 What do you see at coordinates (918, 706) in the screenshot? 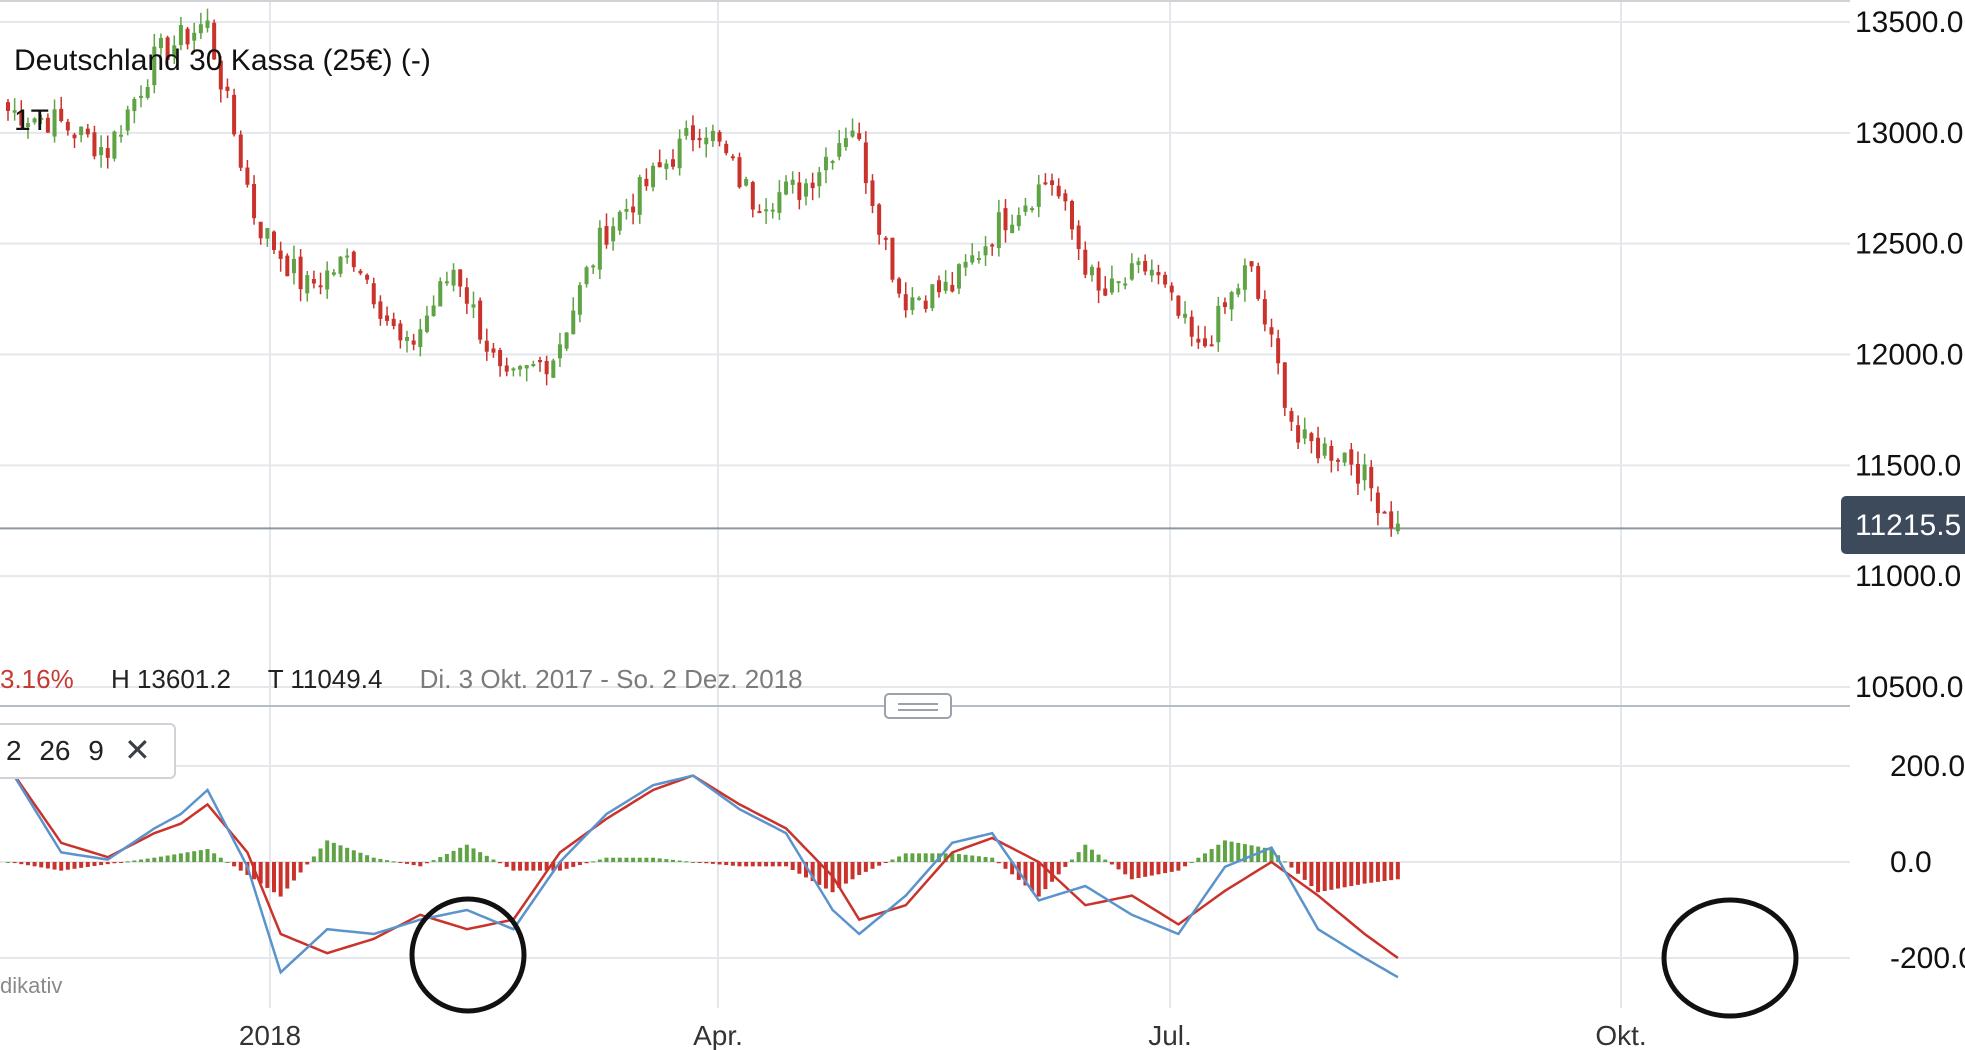
I see `pane-resize-handle` at bounding box center [918, 706].